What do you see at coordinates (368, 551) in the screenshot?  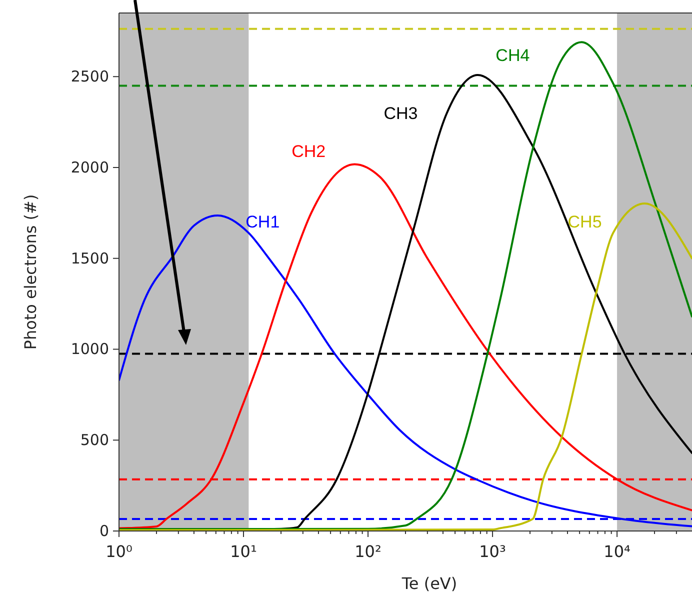 I see `x-tick-label: 10²` at bounding box center [368, 551].